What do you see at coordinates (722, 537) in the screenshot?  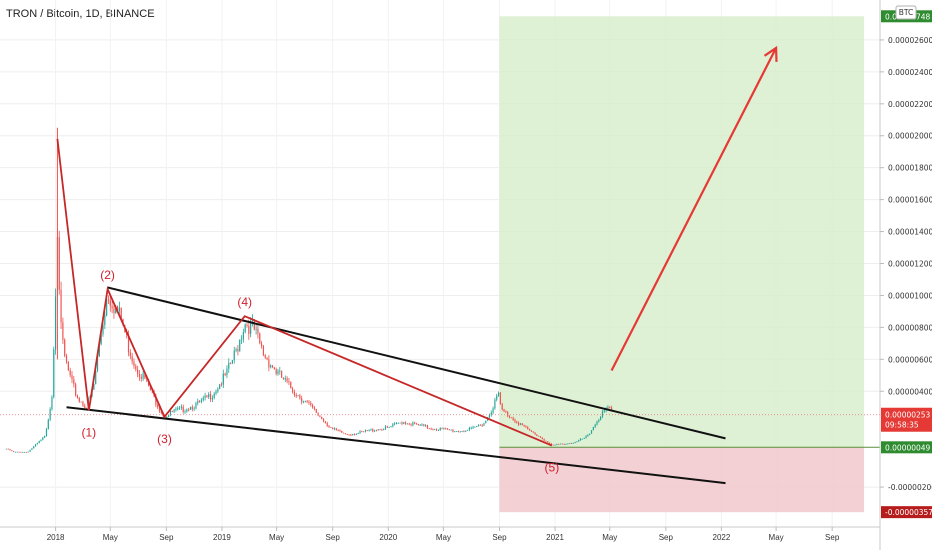 I see `x-tick-label: 2022` at bounding box center [722, 537].